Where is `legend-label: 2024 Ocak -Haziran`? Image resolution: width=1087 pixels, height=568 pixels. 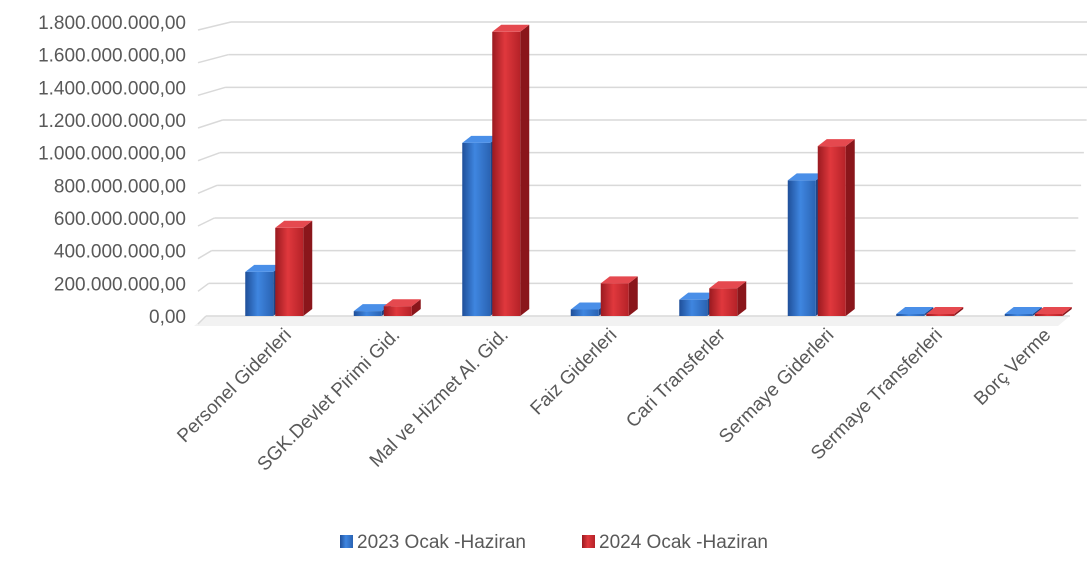
legend-label: 2024 Ocak -Haziran is located at coordinates (683, 542).